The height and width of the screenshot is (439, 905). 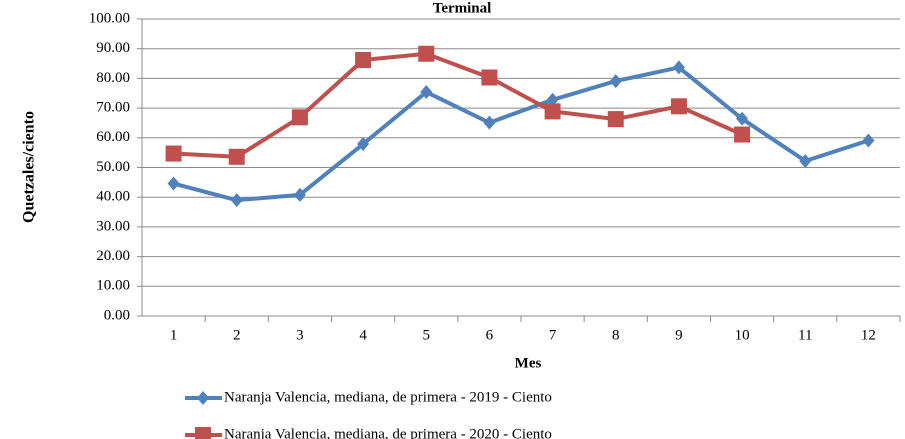 What do you see at coordinates (616, 335) in the screenshot?
I see `x-tick-label: 8` at bounding box center [616, 335].